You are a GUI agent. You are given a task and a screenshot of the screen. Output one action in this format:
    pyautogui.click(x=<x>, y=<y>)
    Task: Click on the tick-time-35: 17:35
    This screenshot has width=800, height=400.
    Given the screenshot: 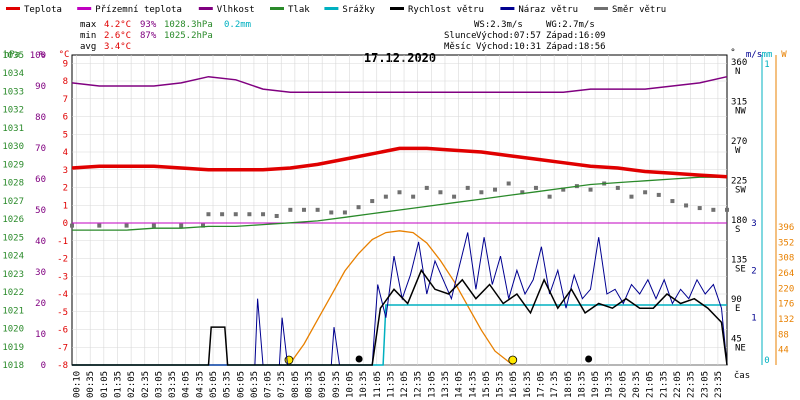 What is the action you would take?
    pyautogui.click(x=555, y=384)
    